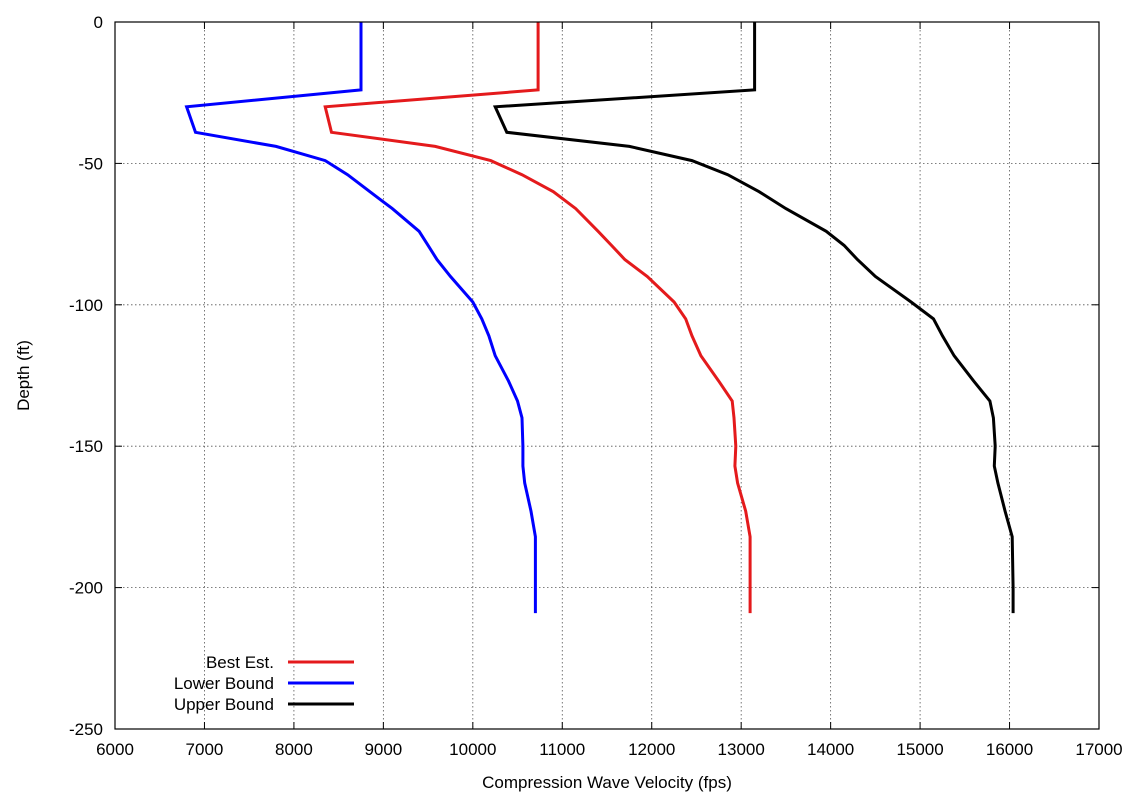 Image resolution: width=1140 pixels, height=802 pixels. I want to click on legend-label: Best Est., so click(240, 662).